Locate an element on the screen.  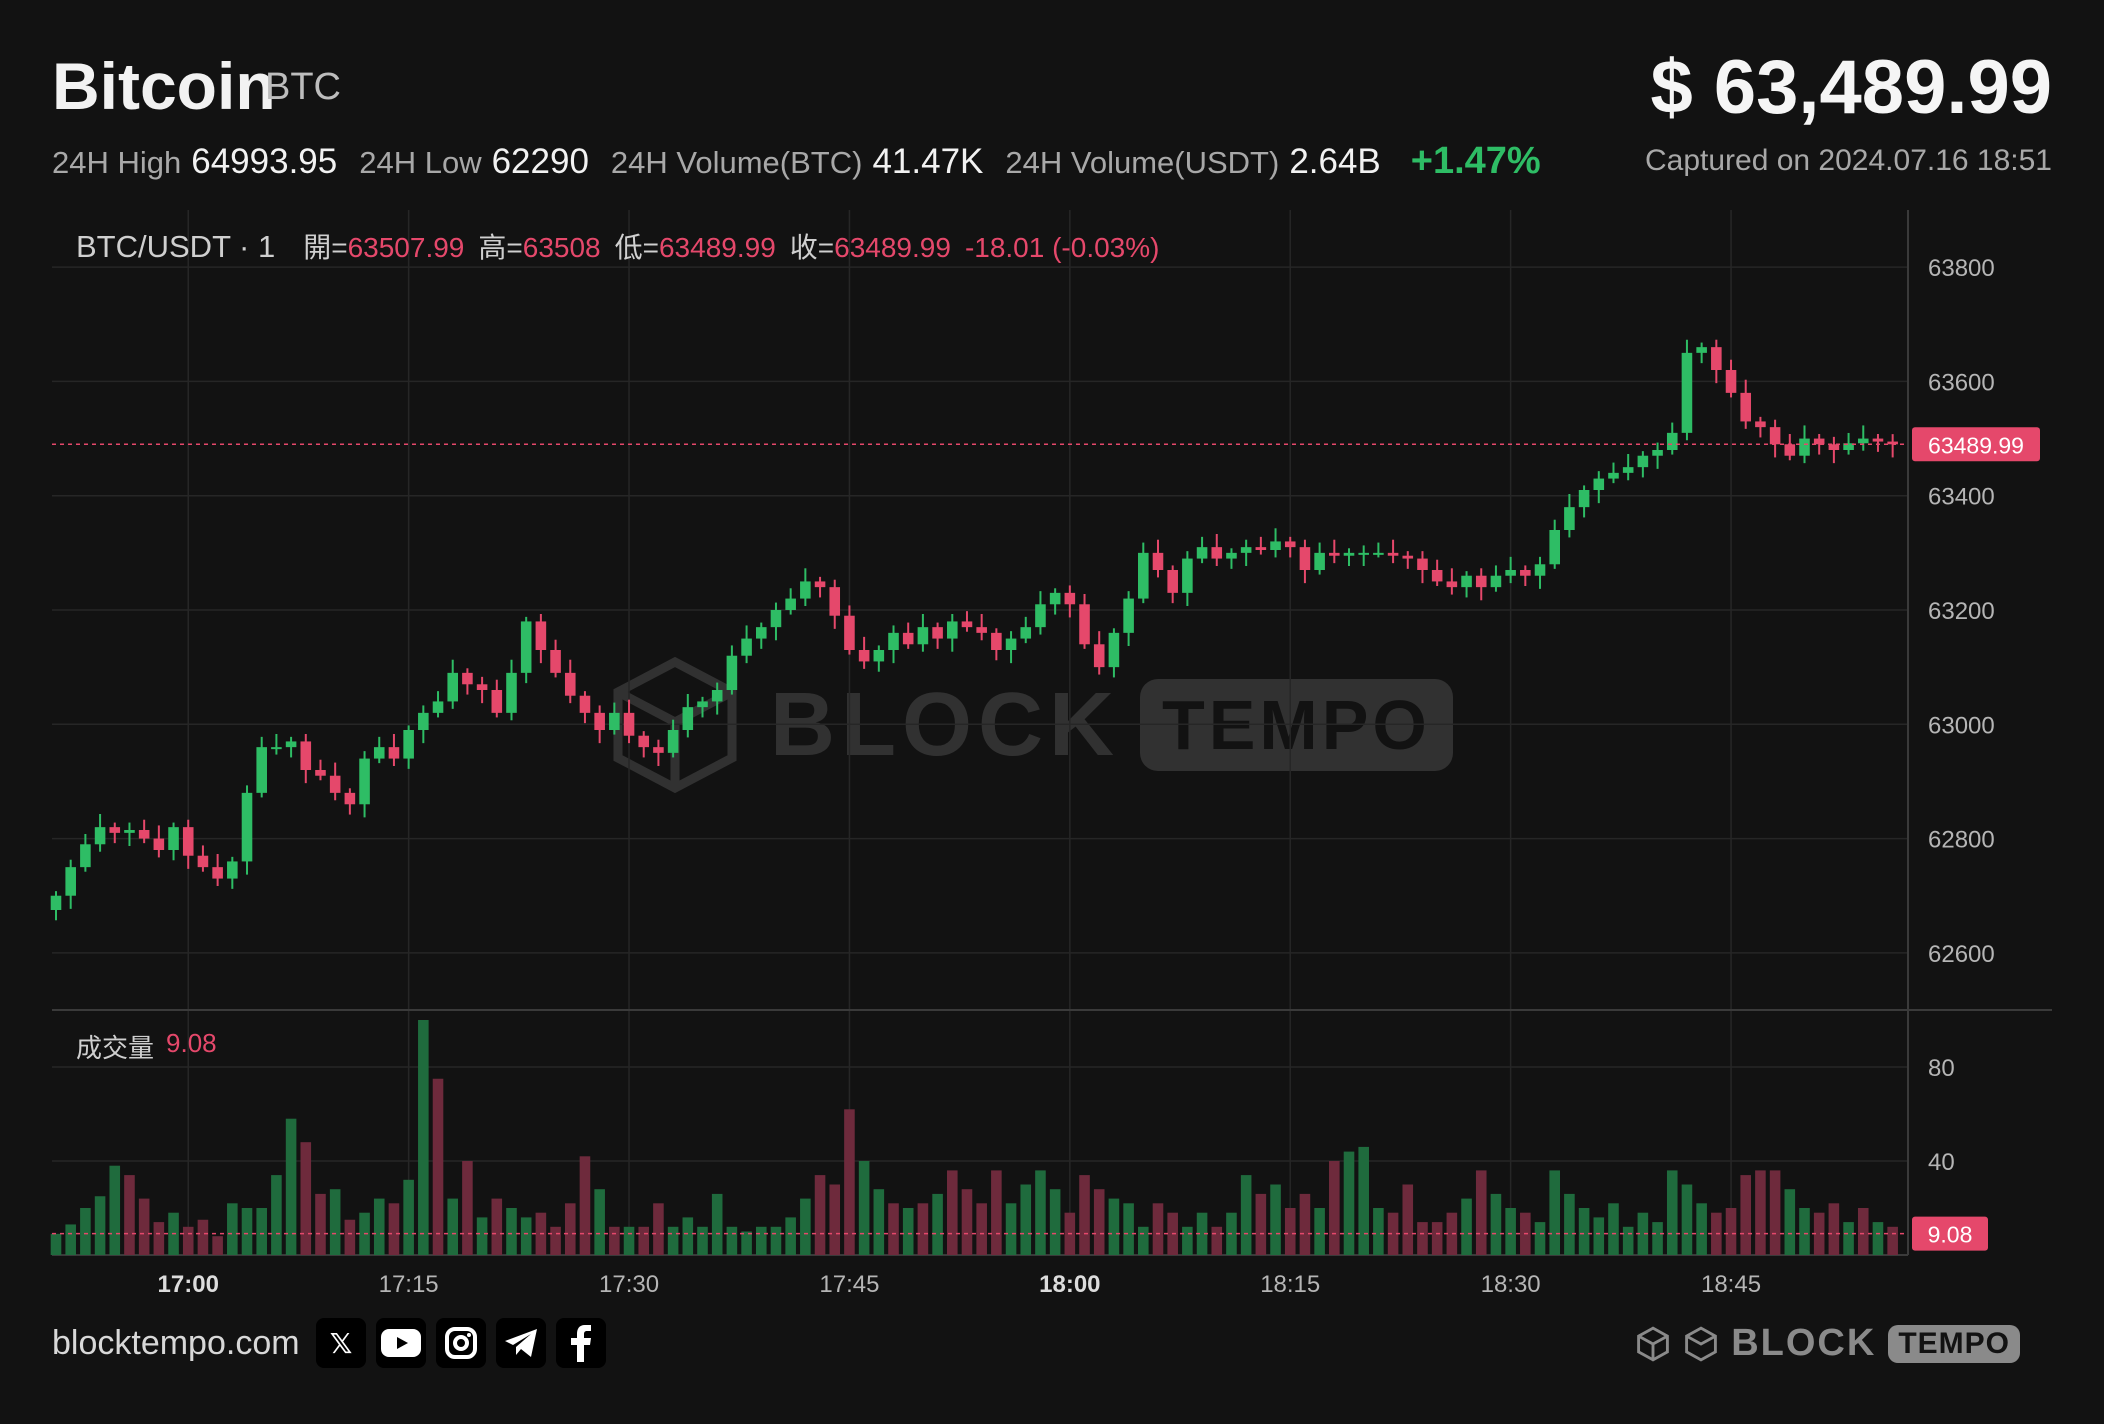
facebook-icon is located at coordinates (581, 1343).